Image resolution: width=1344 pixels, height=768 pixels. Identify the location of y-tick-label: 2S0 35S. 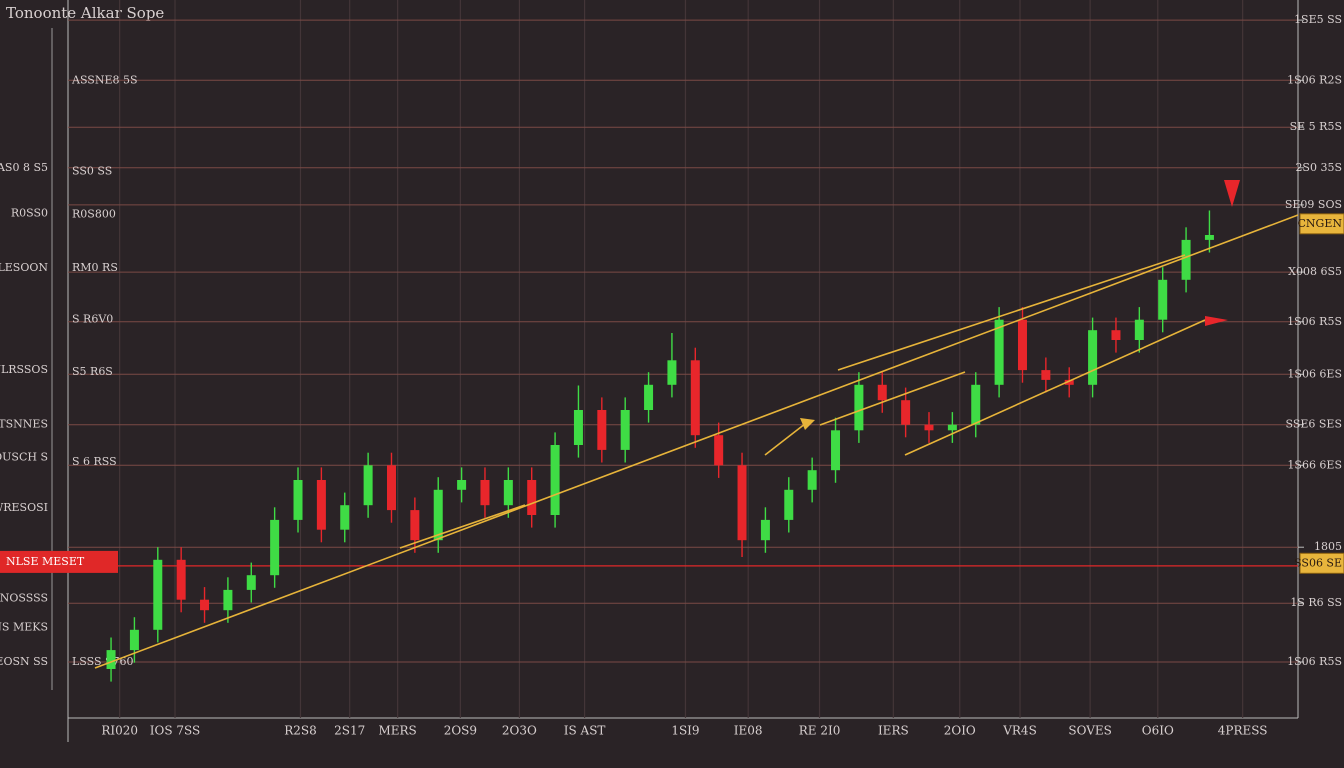
(1318, 167).